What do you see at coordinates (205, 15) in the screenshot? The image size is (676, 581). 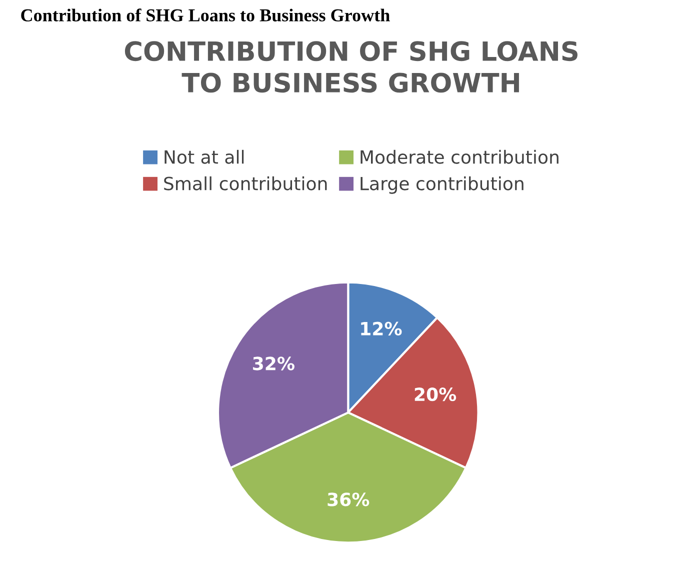 I see `text: Contribution of SHG Loans to Business Growth` at bounding box center [205, 15].